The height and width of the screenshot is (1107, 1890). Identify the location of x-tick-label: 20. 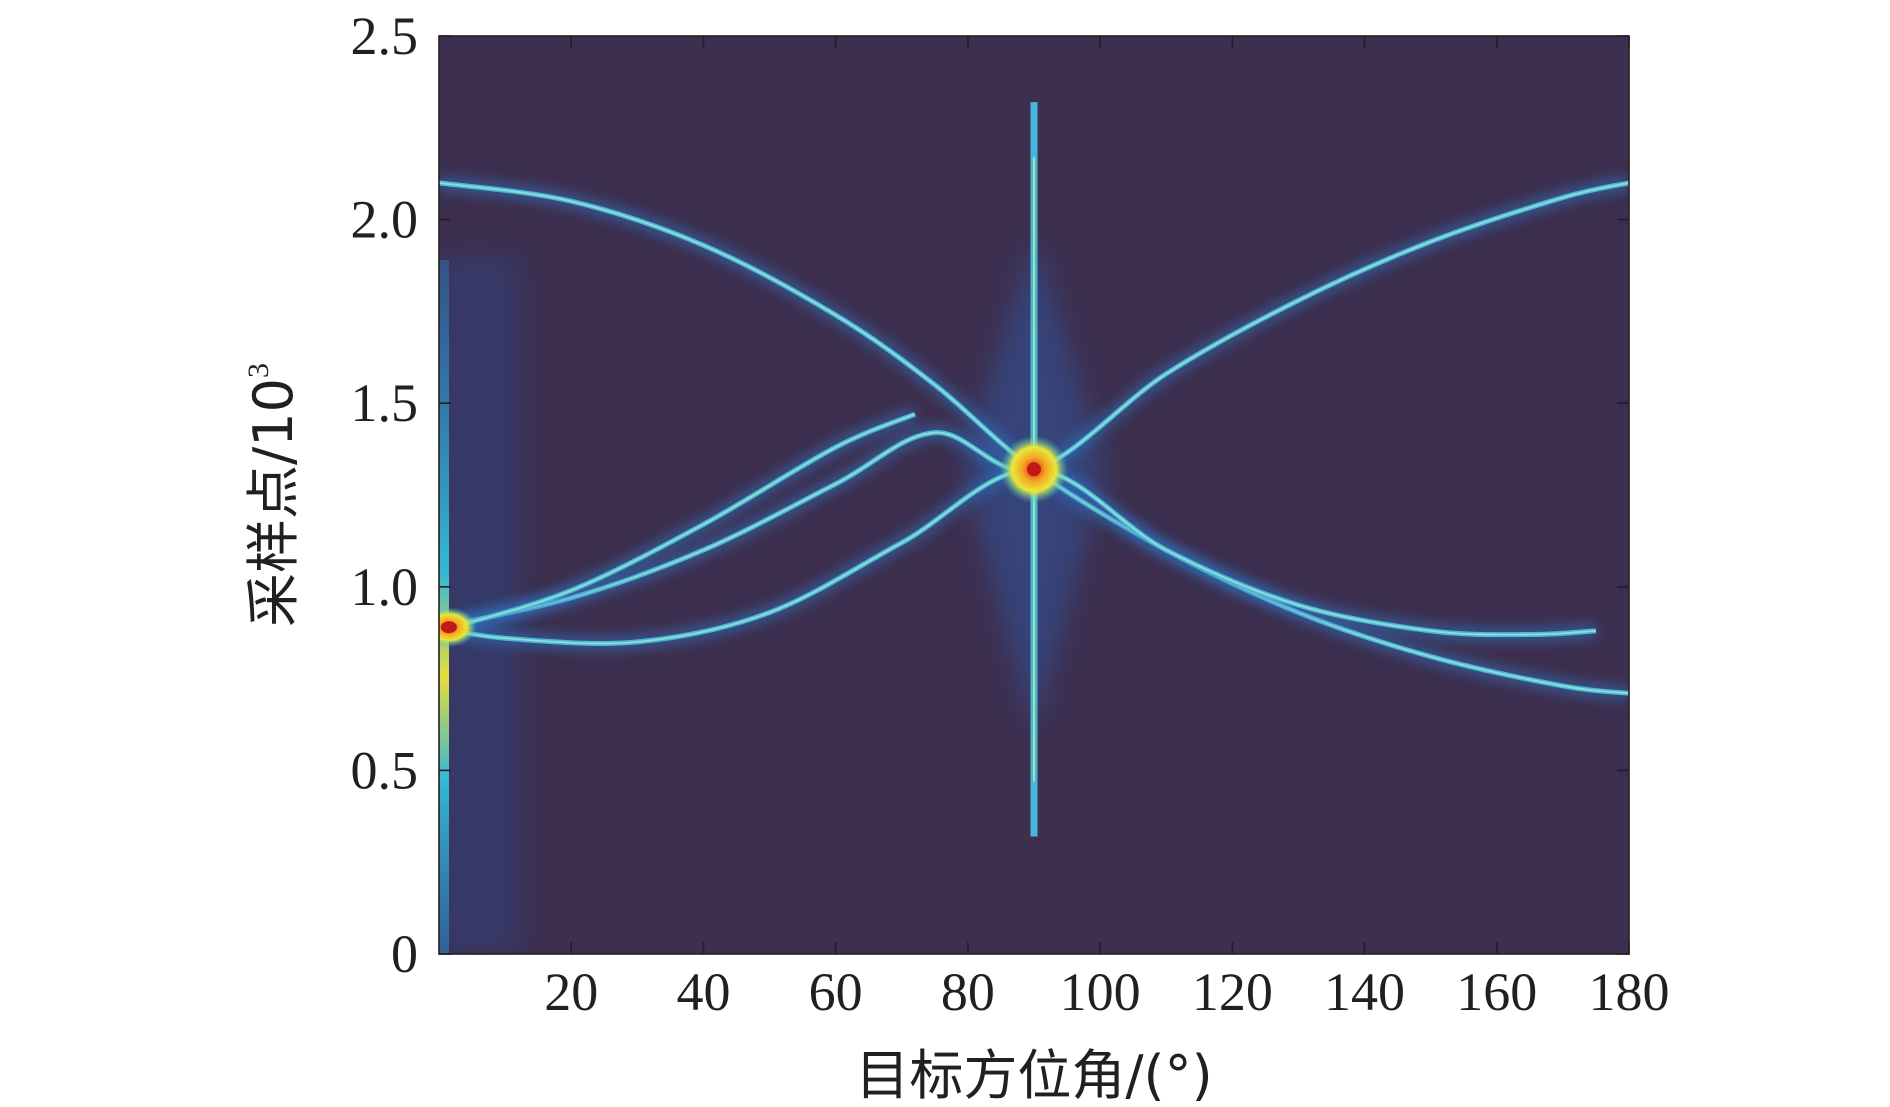
(571, 992).